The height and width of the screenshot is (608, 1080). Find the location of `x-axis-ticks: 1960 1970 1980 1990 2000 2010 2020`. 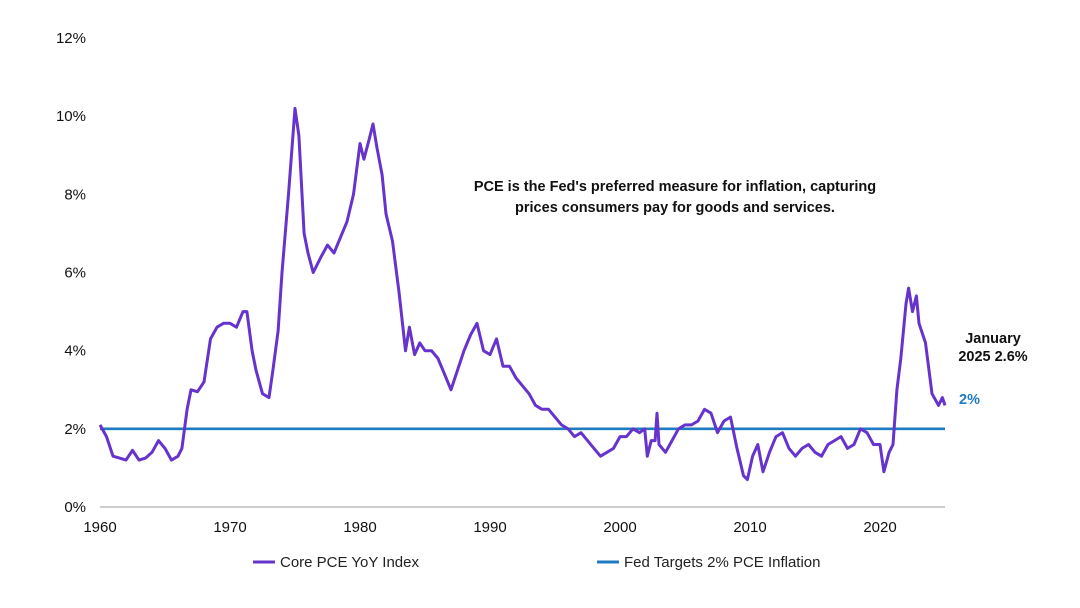

x-axis-ticks: 1960 1970 1980 1990 2000 2010 2020 is located at coordinates (489, 527).